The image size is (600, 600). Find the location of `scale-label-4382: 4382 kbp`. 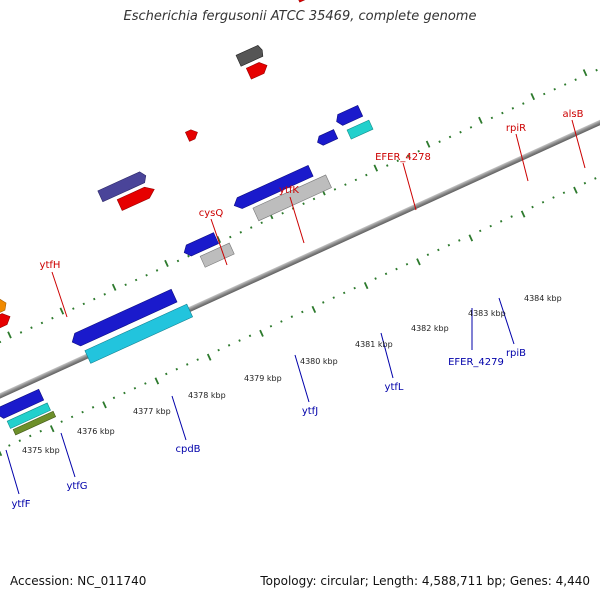

scale-label-4382: 4382 kbp is located at coordinates (430, 328).